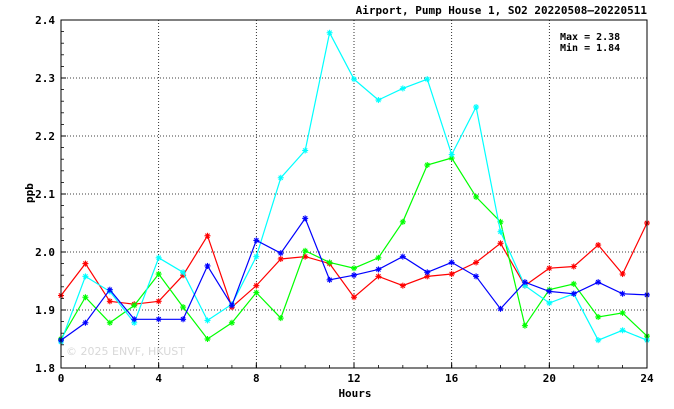 This screenshot has width=674, height=409. What do you see at coordinates (590, 48) in the screenshot?
I see `min-annotation: Min = 1.84` at bounding box center [590, 48].